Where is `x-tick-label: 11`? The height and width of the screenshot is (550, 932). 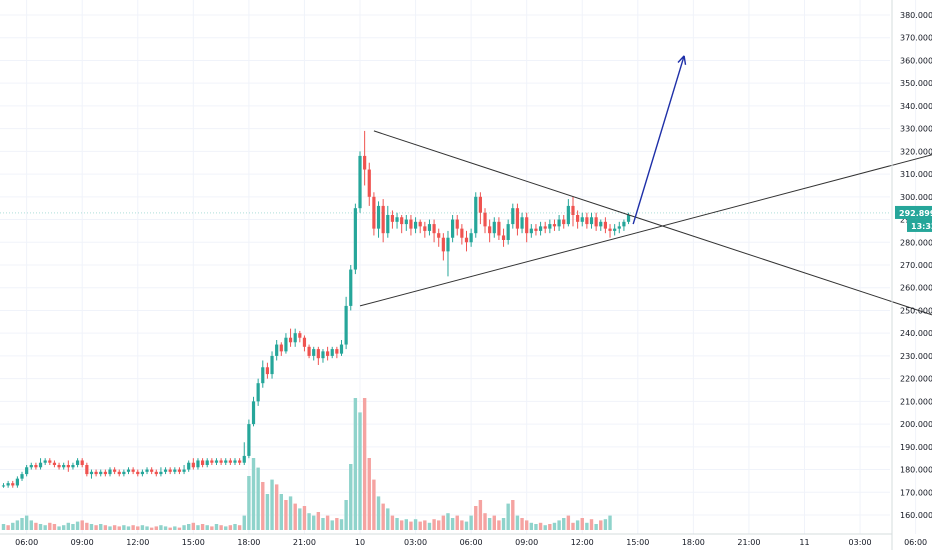
x-tick-label: 11 is located at coordinates (804, 542).